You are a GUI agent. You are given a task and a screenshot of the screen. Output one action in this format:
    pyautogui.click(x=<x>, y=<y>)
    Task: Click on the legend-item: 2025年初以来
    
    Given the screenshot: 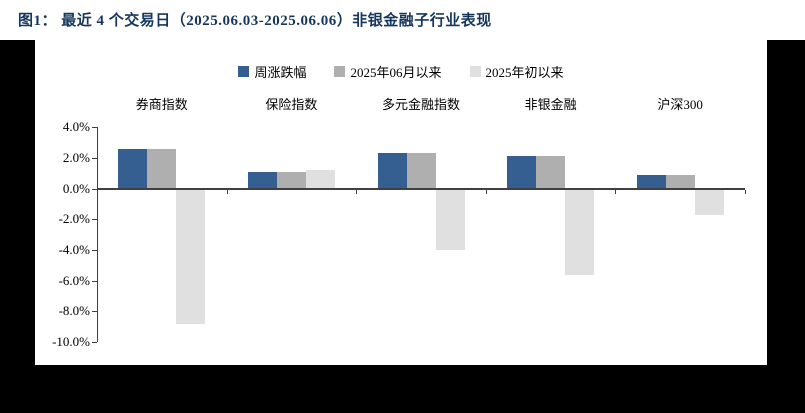 What is the action you would take?
    pyautogui.click(x=516, y=71)
    